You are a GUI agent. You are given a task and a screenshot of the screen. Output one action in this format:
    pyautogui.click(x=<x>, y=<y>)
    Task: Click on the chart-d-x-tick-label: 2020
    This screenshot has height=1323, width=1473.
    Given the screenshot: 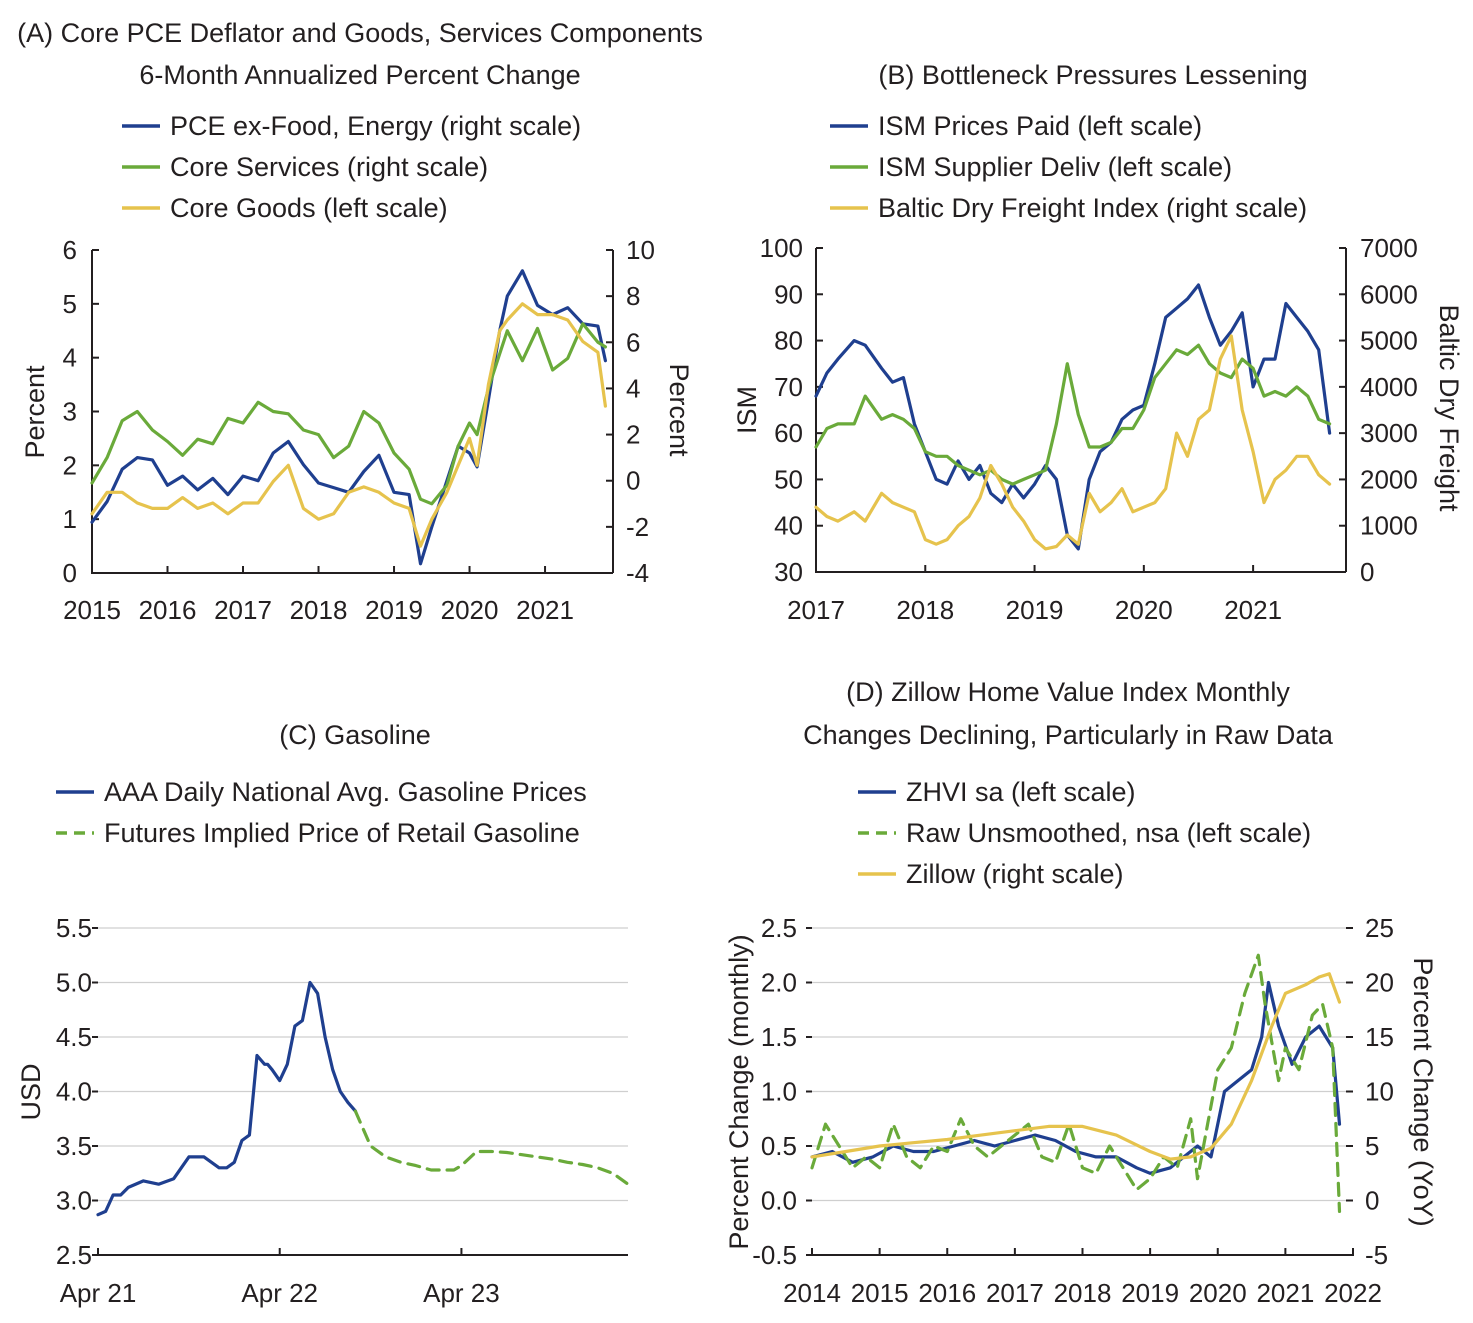 What is the action you would take?
    pyautogui.click(x=1218, y=1293)
    